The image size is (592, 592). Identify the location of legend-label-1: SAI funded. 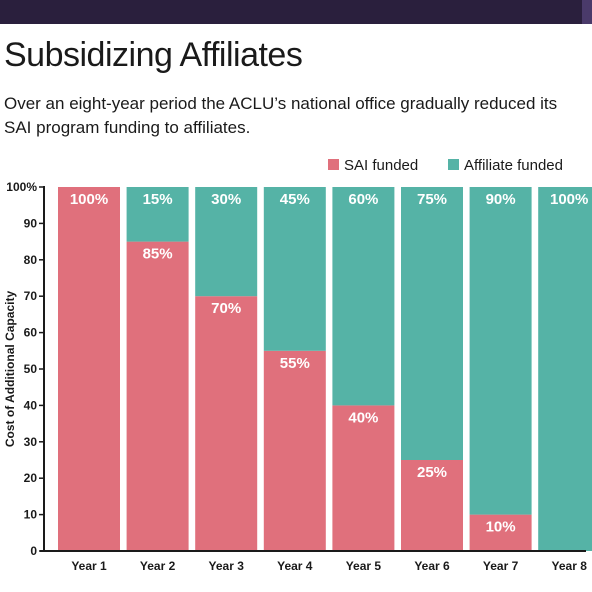
(381, 165).